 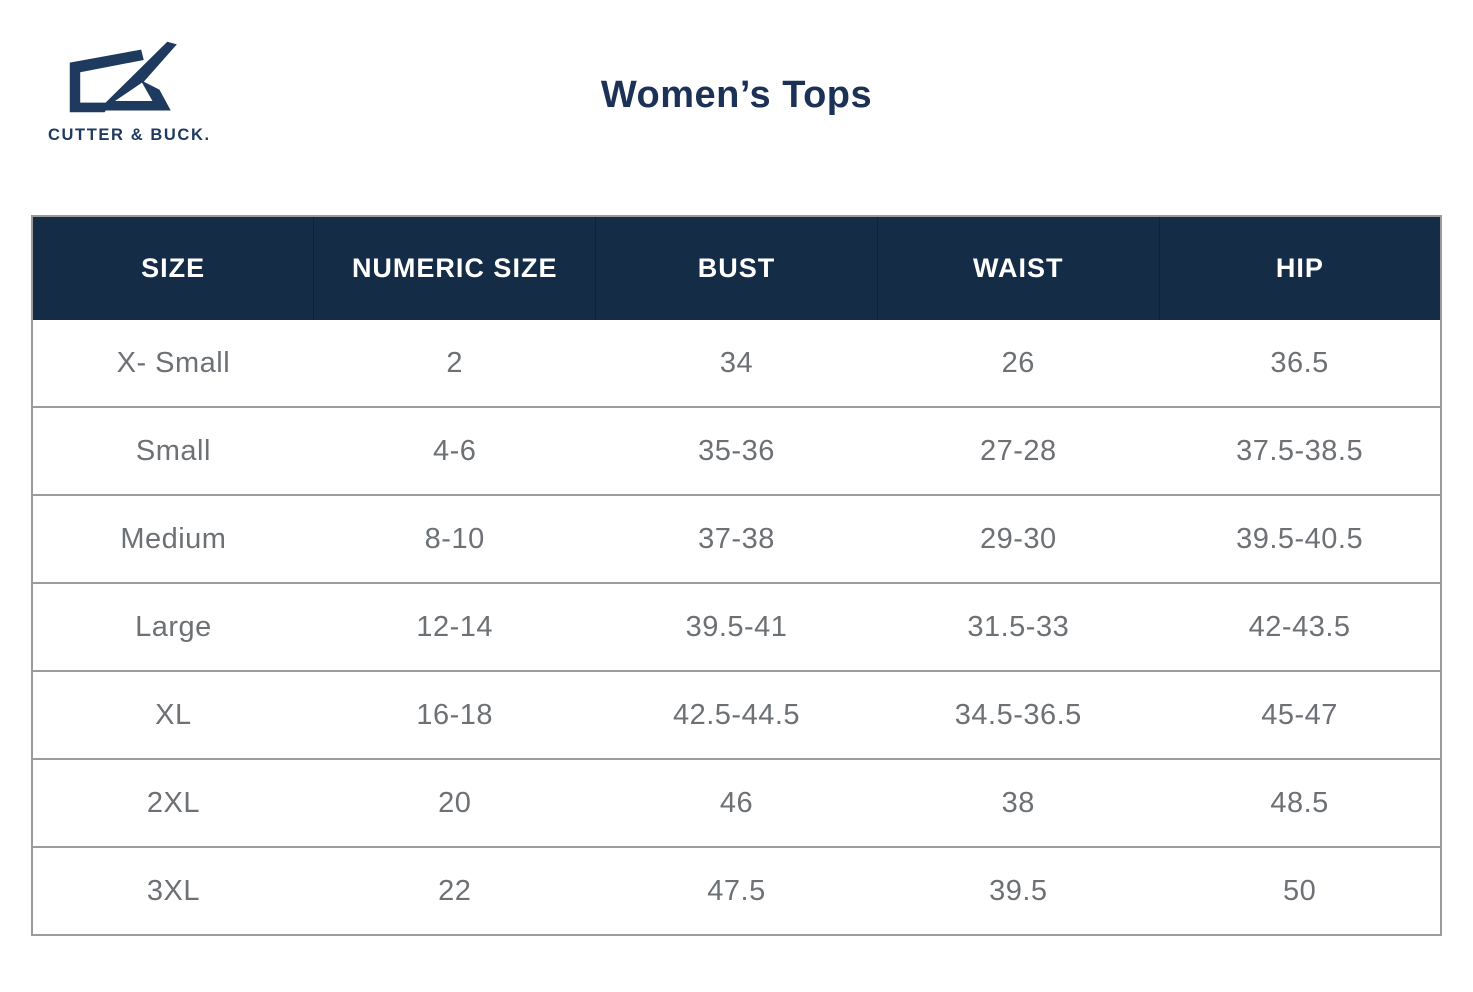 What do you see at coordinates (173, 803) in the screenshot?
I see `size-cell: 2XL` at bounding box center [173, 803].